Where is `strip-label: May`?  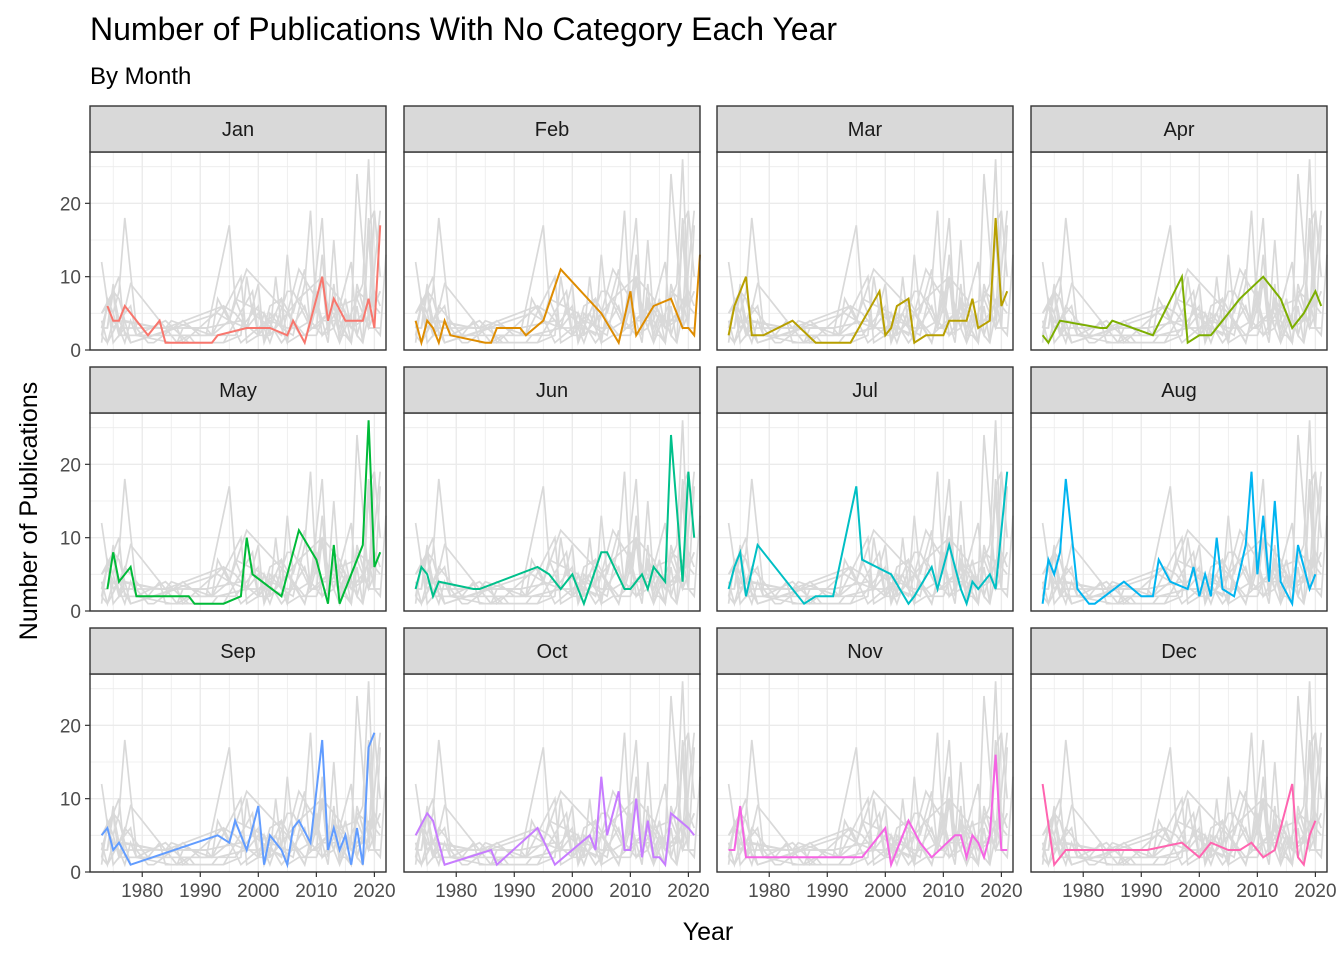 strip-label: May is located at coordinates (238, 391).